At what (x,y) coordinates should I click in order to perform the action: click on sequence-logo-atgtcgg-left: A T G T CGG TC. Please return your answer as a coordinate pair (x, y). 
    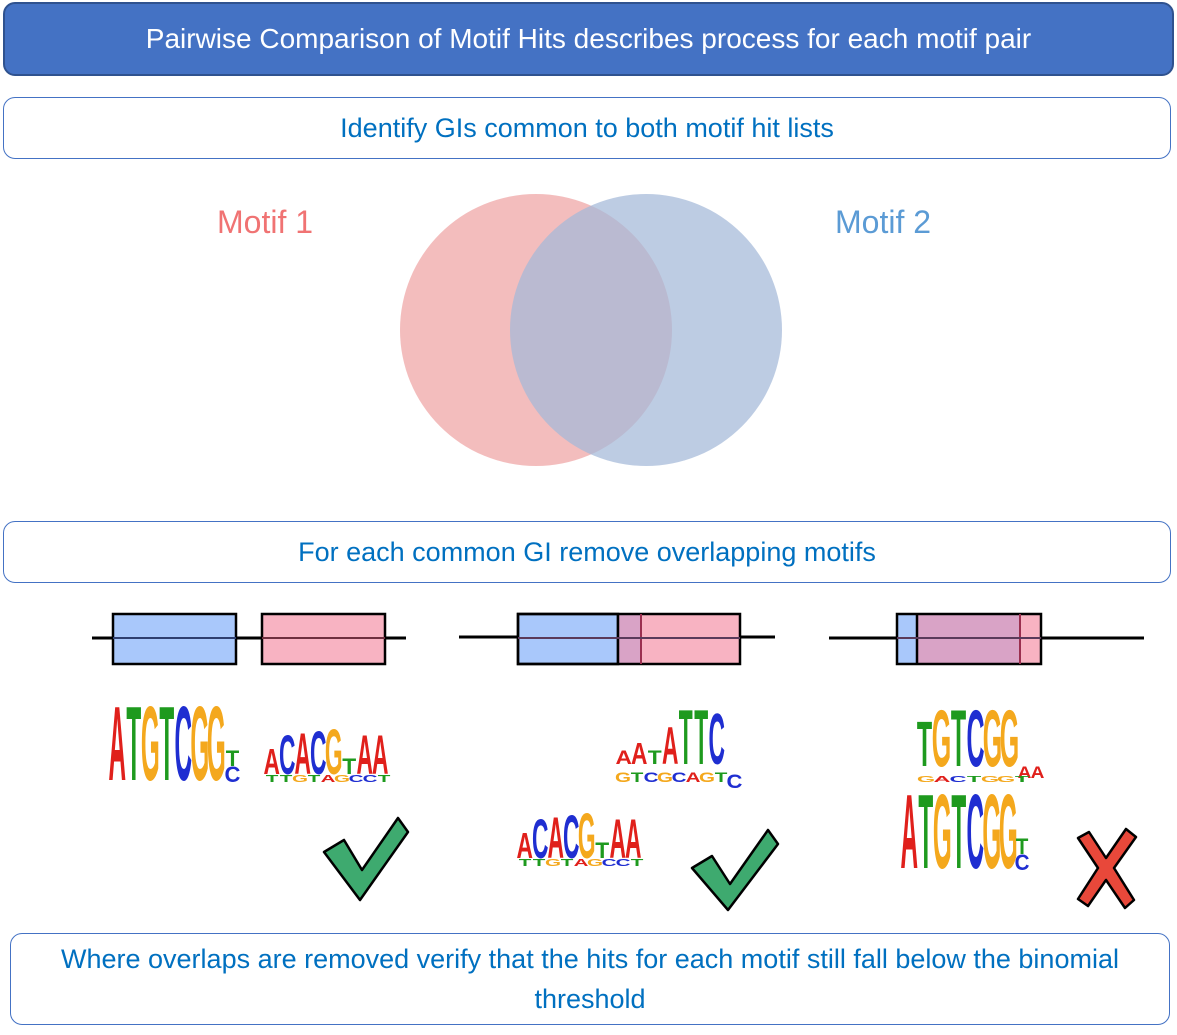
    Looking at the image, I should click on (174, 744).